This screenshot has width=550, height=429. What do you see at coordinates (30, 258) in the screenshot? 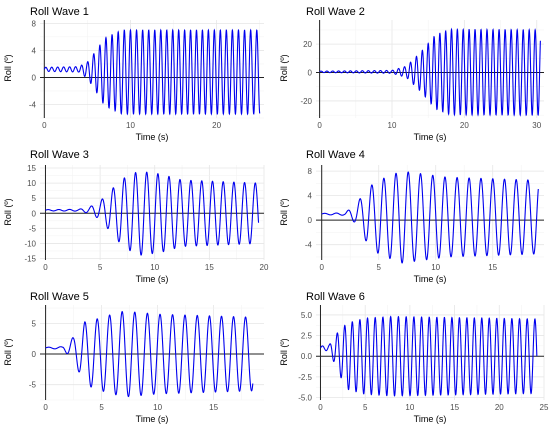
I see `y-tick-label: -15` at bounding box center [30, 258].